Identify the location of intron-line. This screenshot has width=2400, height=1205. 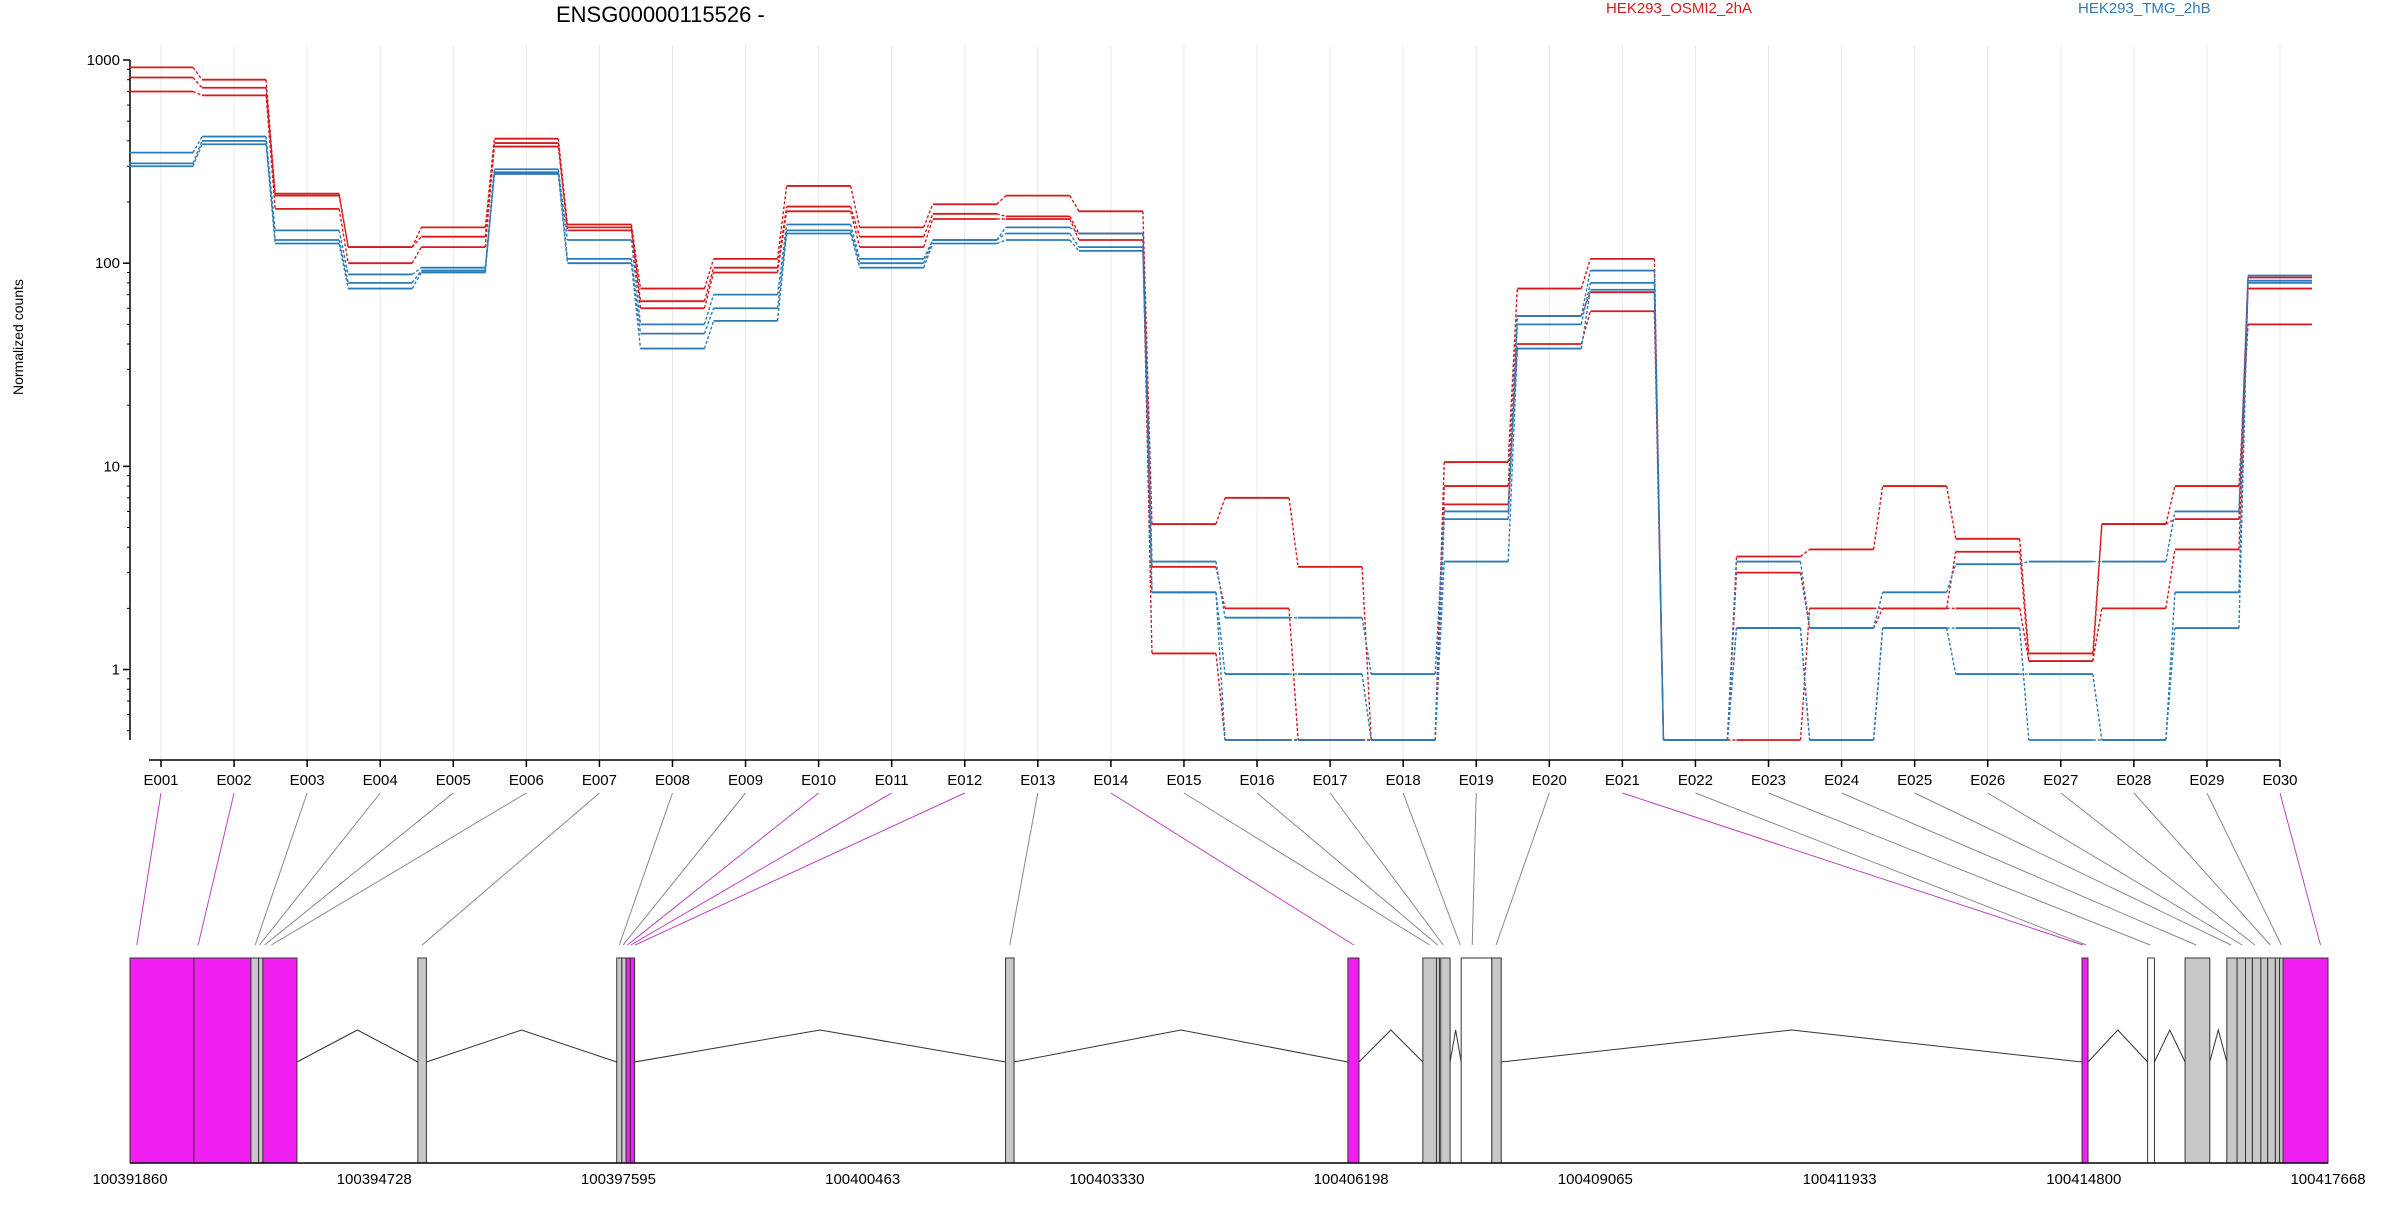
(2169, 1045).